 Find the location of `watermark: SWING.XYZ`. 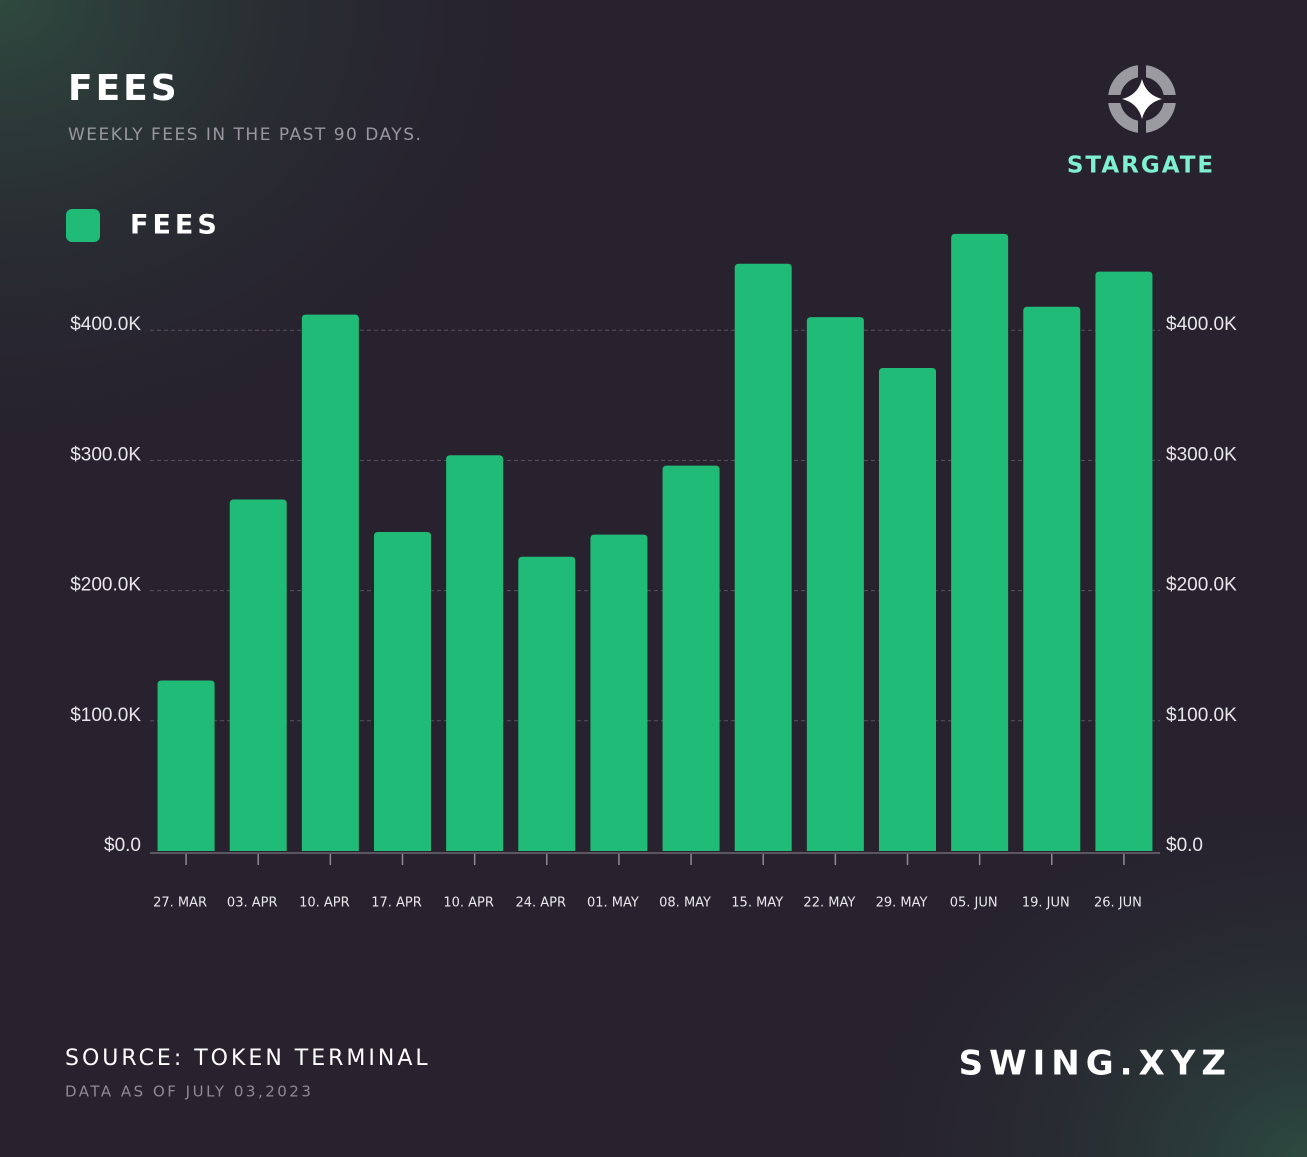

watermark: SWING.XYZ is located at coordinates (1095, 1064).